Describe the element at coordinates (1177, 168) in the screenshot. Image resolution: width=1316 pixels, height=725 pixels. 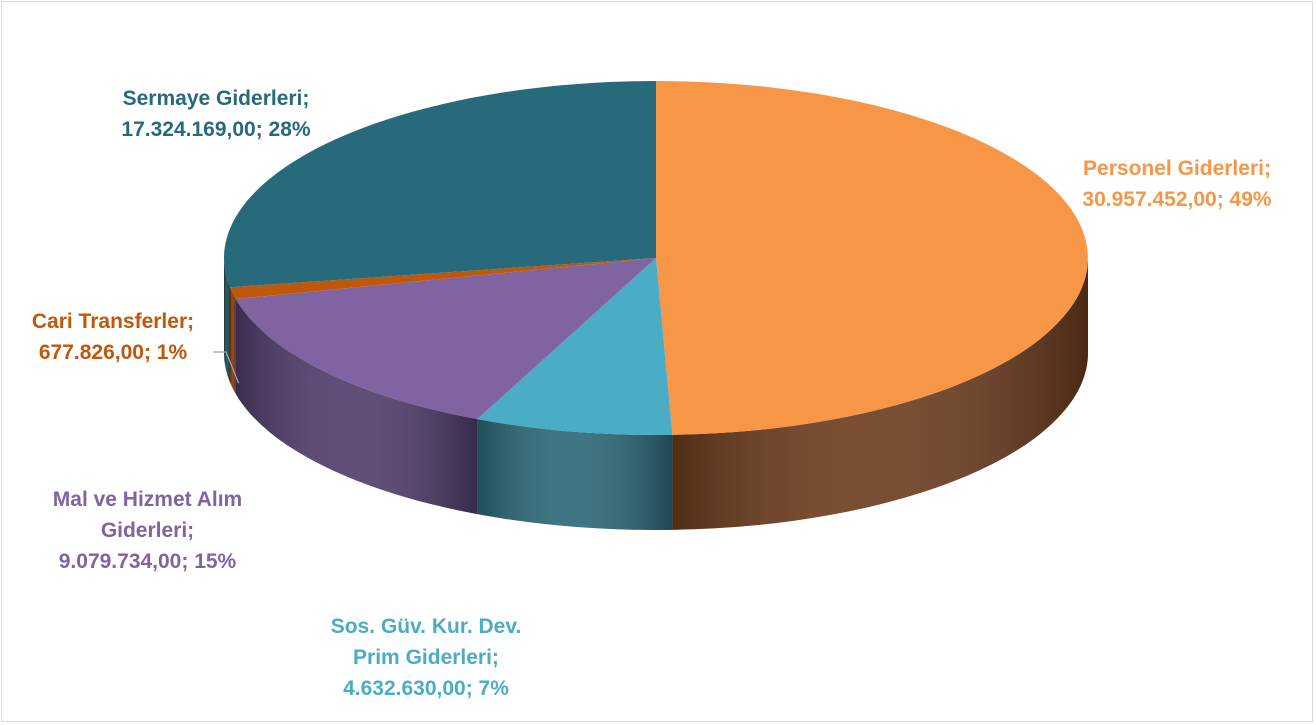
I see `data-label-0-line-0: Personel Giderleri;` at that location.